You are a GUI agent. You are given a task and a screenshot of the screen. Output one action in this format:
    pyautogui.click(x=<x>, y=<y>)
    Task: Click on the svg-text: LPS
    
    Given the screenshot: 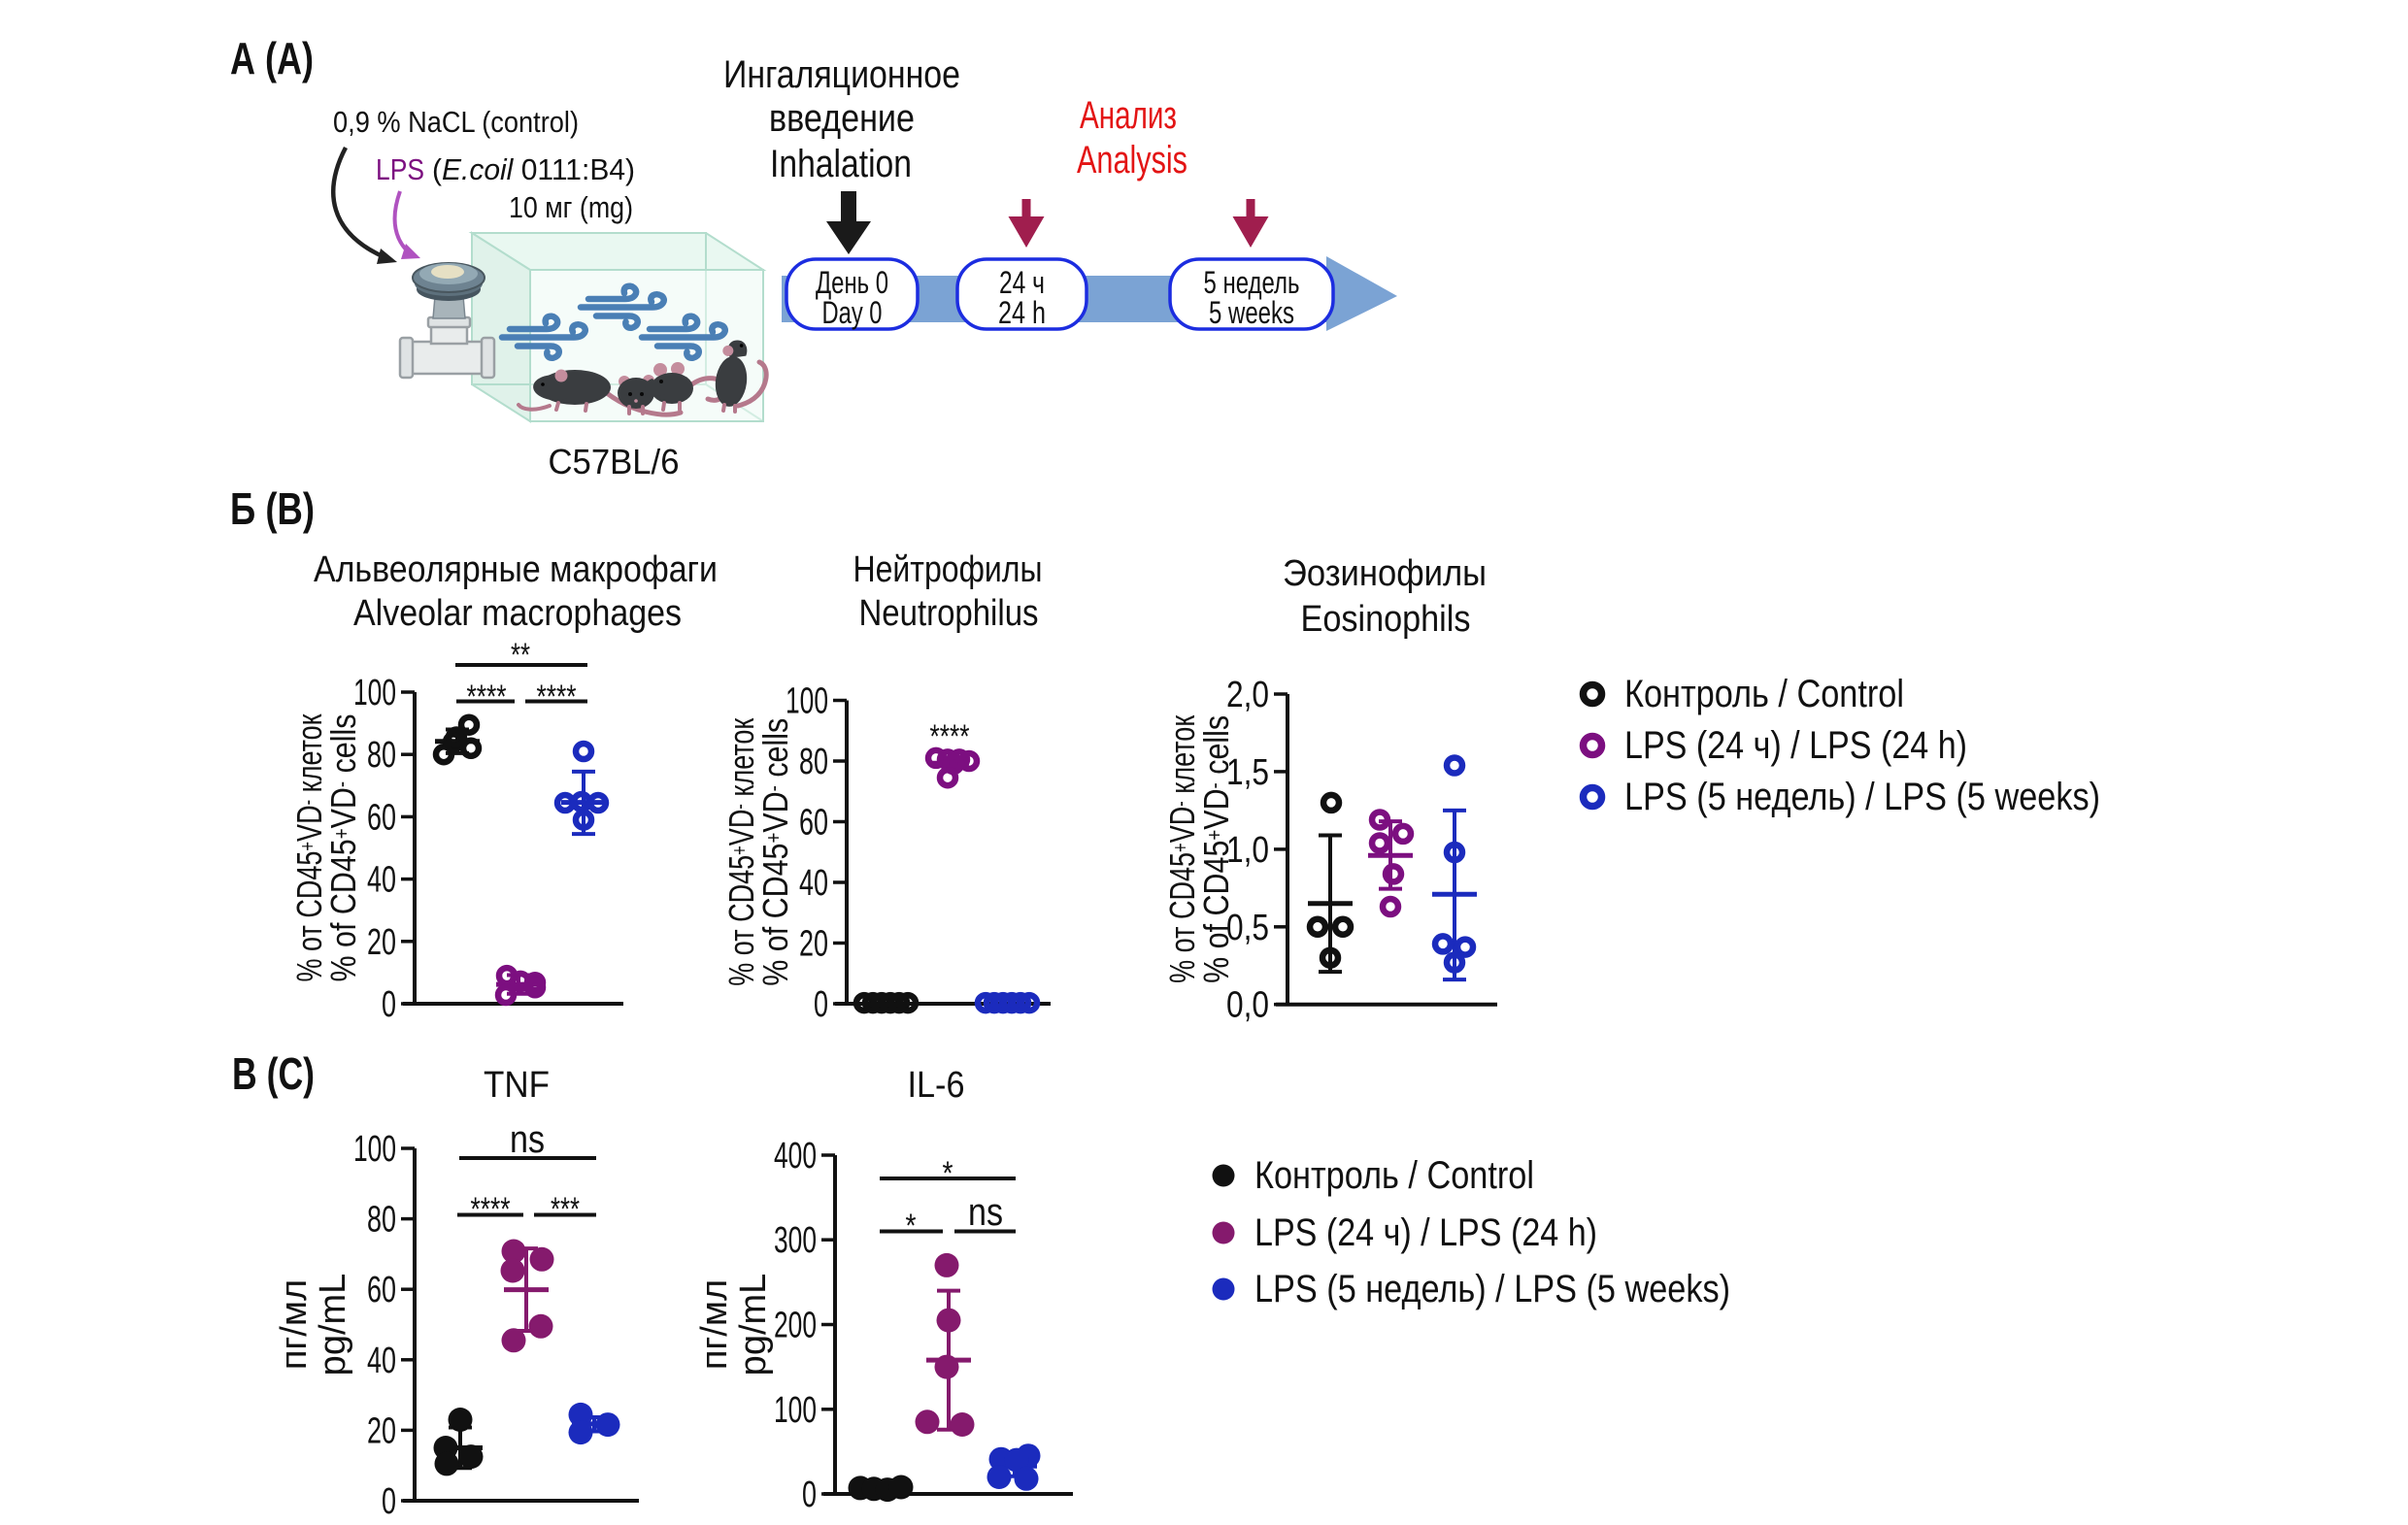 What is the action you would take?
    pyautogui.click(x=400, y=169)
    